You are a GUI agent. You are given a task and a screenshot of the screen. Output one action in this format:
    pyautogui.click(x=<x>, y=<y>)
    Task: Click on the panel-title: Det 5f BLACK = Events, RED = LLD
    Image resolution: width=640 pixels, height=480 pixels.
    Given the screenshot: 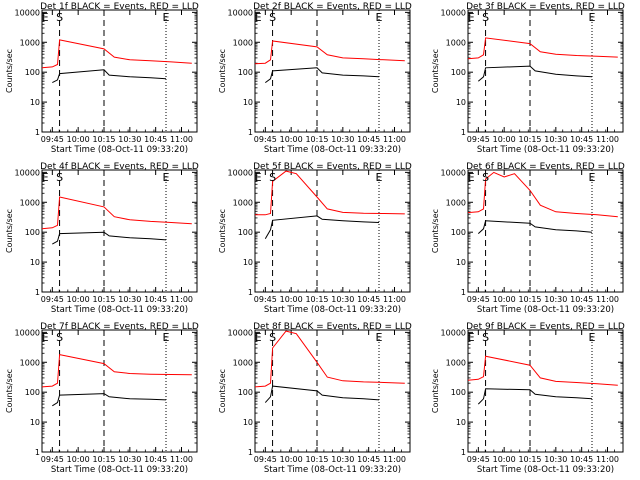 What is the action you would take?
    pyautogui.click(x=332, y=167)
    